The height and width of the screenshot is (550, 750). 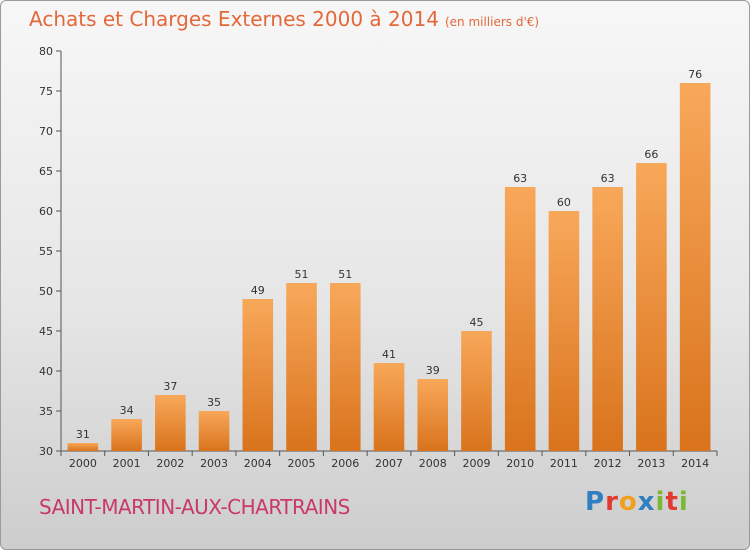 What do you see at coordinates (389, 463) in the screenshot?
I see `x-tick-label: 2007` at bounding box center [389, 463].